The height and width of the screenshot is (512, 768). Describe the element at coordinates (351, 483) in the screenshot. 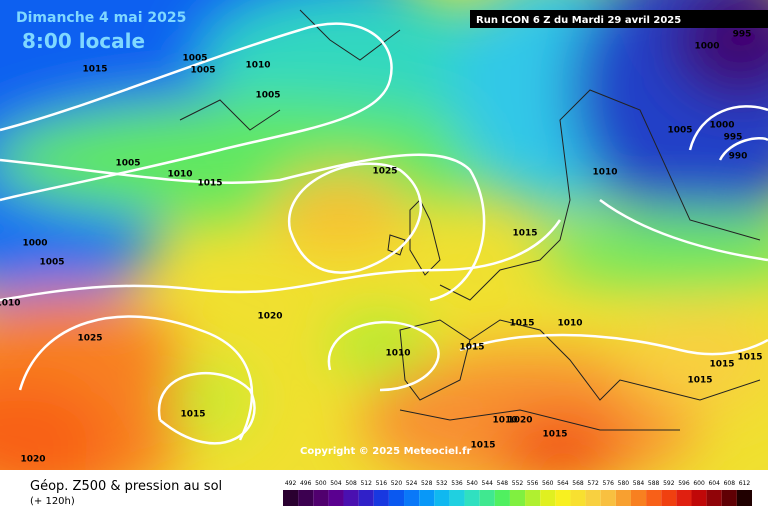

I see `scale-label: 508` at that location.